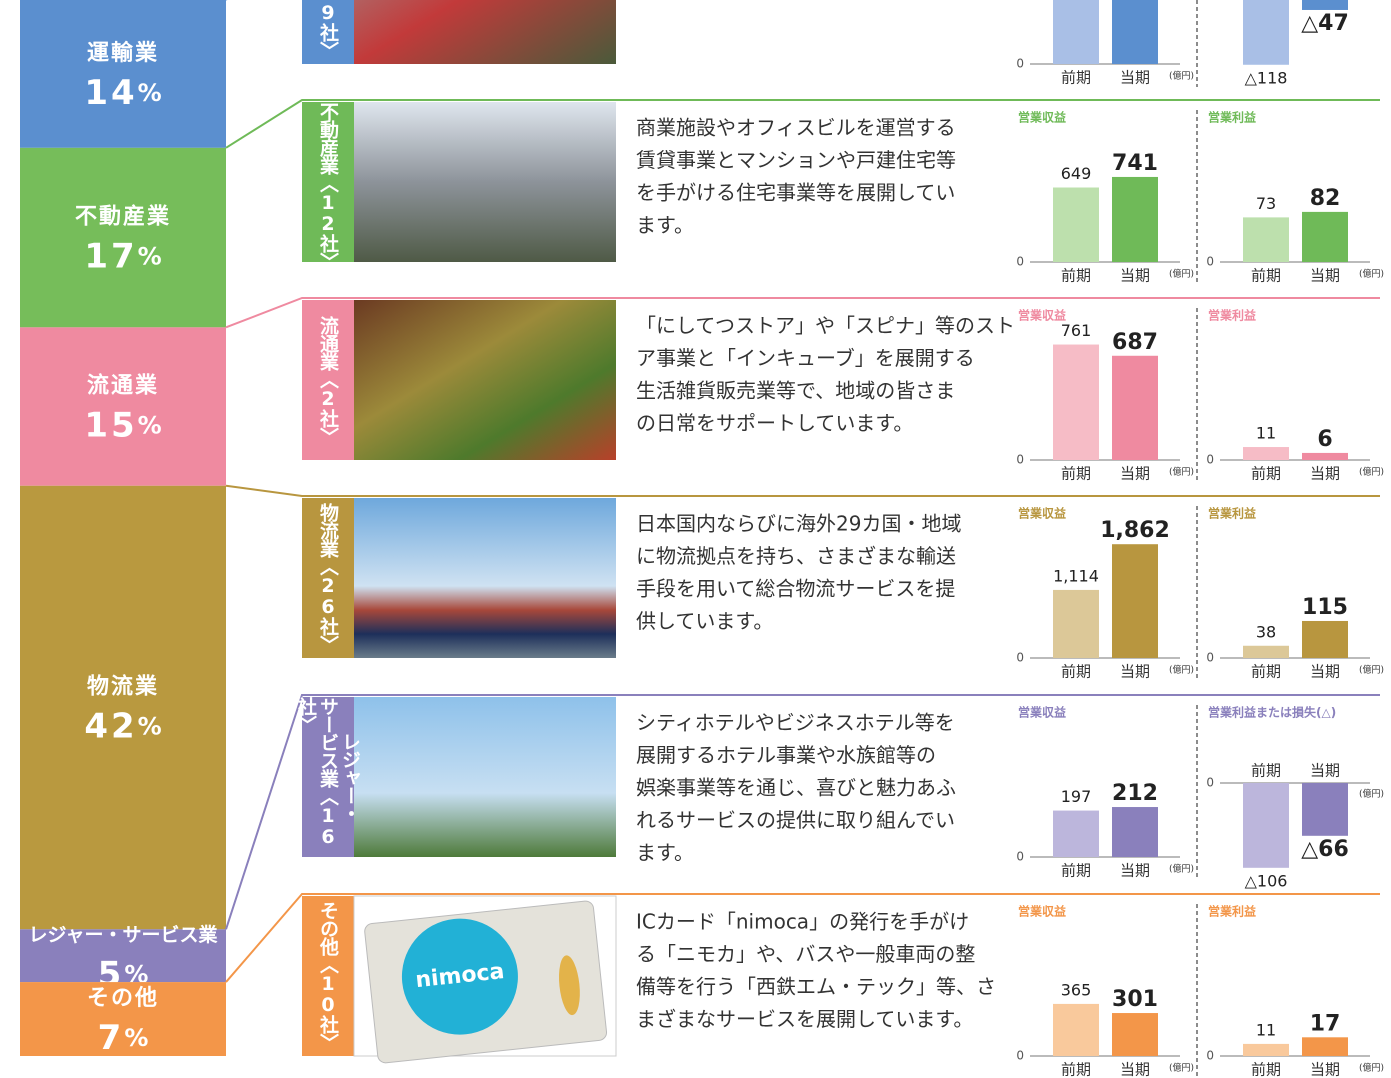 The width and height of the screenshot is (1391, 1078). I want to click on description-line: 賃貸事業とマンションや戸建住宅等, so click(796, 160).